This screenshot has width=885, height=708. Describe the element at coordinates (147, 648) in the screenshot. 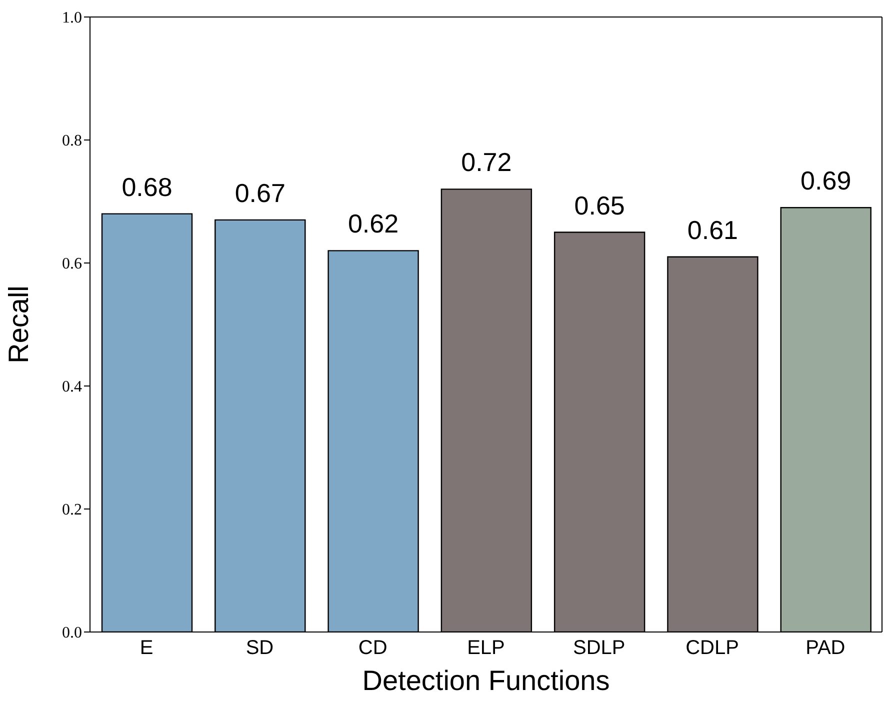

I see `x-tick-label: E` at that location.